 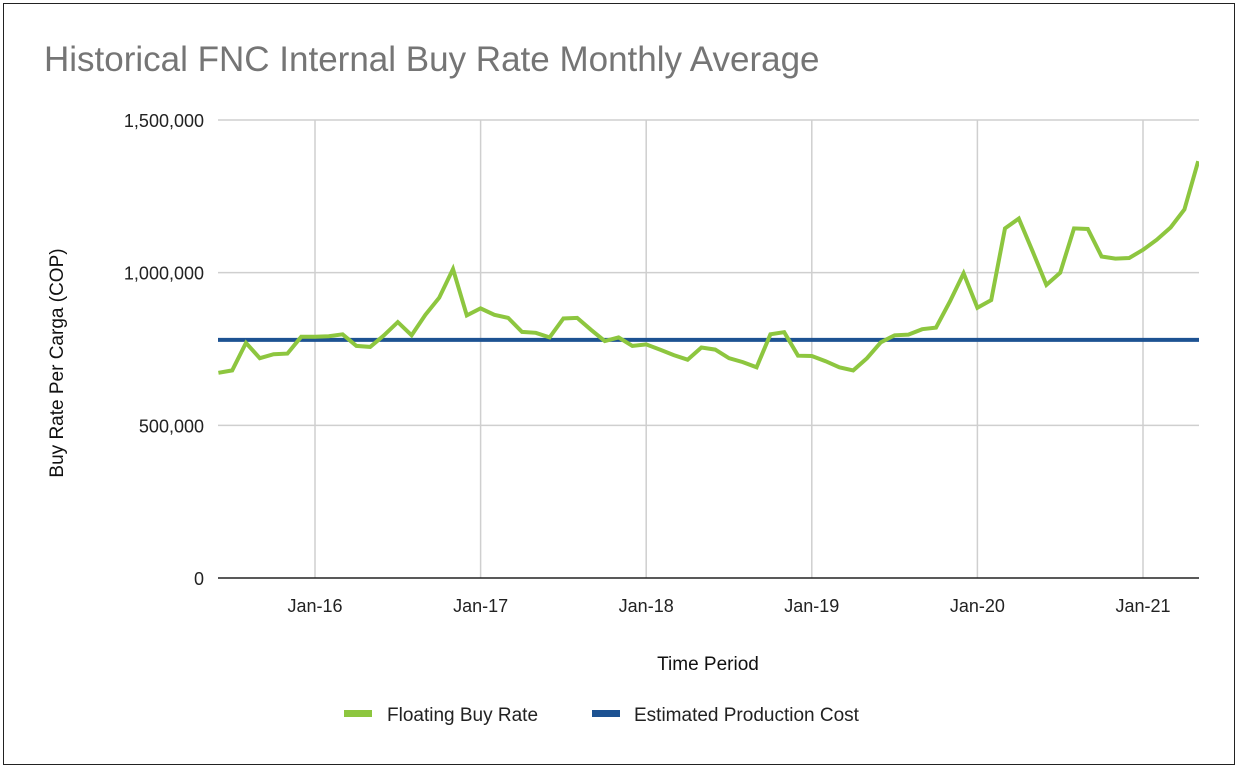 What do you see at coordinates (1142, 606) in the screenshot?
I see `x-tick-label: Jan-21` at bounding box center [1142, 606].